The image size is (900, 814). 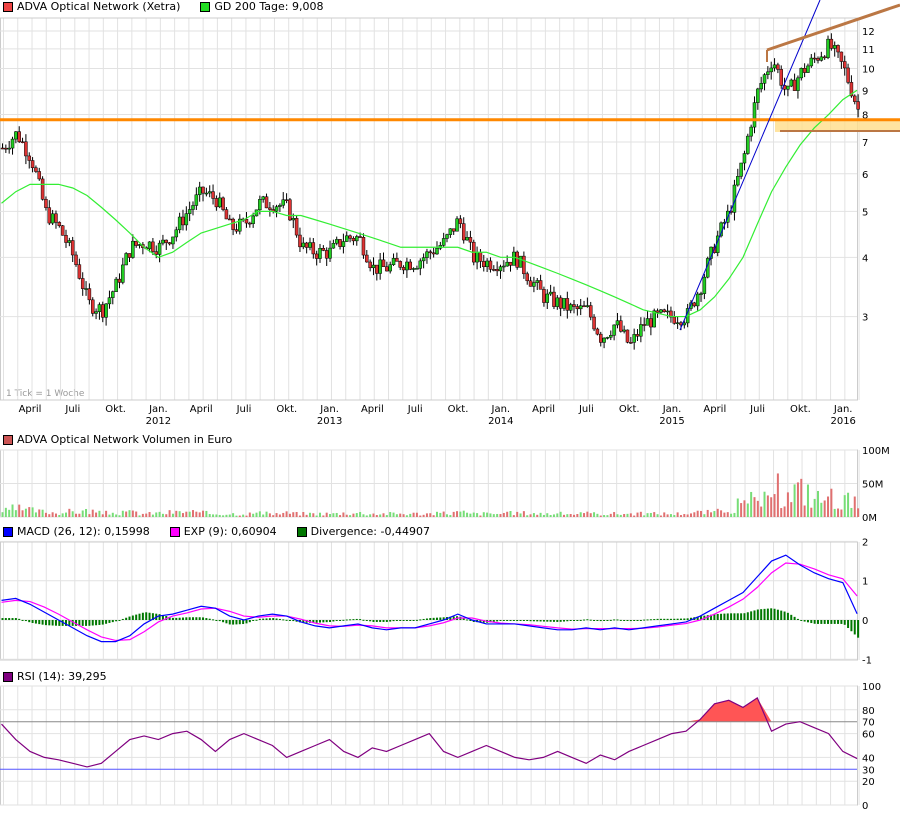 What do you see at coordinates (871, 687) in the screenshot?
I see `y-tick-label: 100` at bounding box center [871, 687].